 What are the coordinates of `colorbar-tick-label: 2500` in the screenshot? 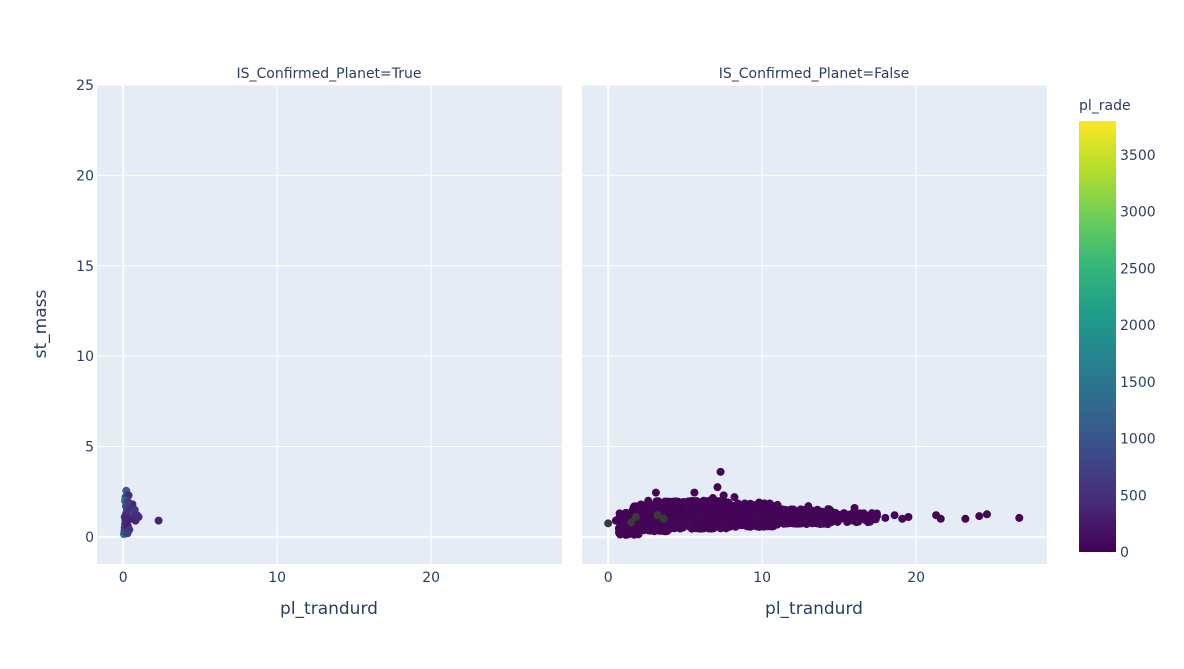 It's located at (1138, 269).